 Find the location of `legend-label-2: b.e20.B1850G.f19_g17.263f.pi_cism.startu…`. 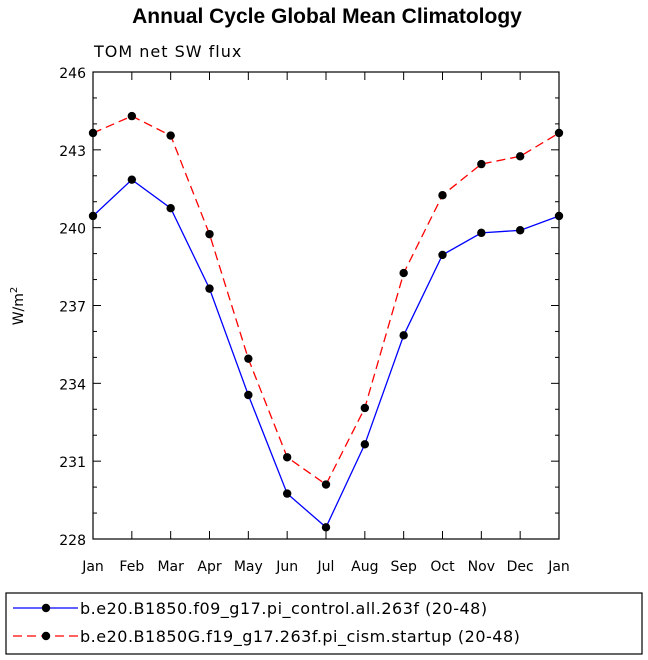

legend-label-2: b.e20.B1850G.f19_g17.263f.pi_cism.startu… is located at coordinates (300, 637).